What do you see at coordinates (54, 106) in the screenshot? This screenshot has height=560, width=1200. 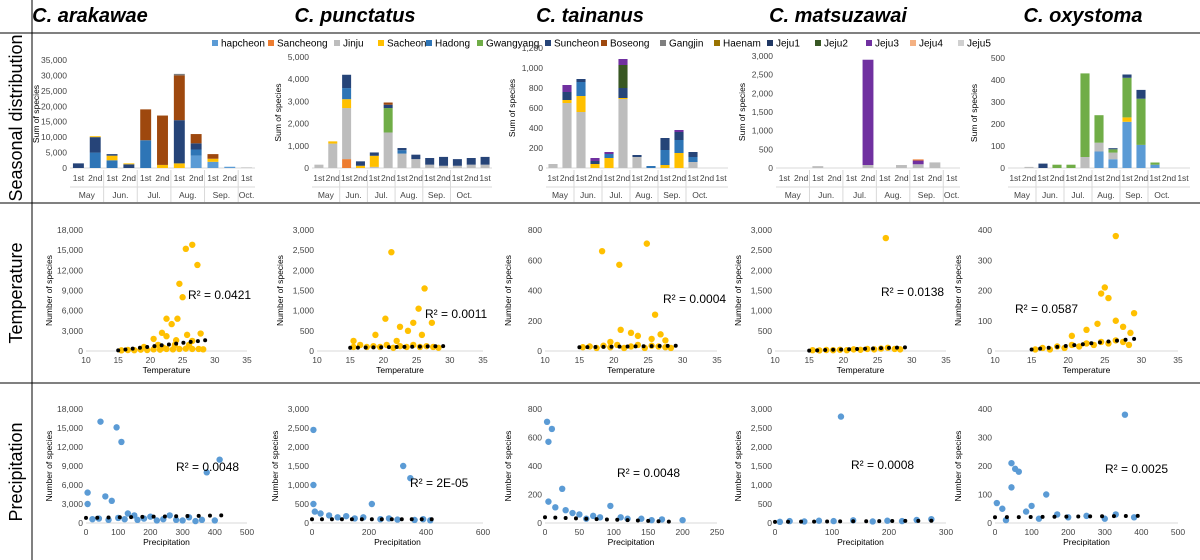 I see `y-tick-label: 20,000` at bounding box center [54, 106].